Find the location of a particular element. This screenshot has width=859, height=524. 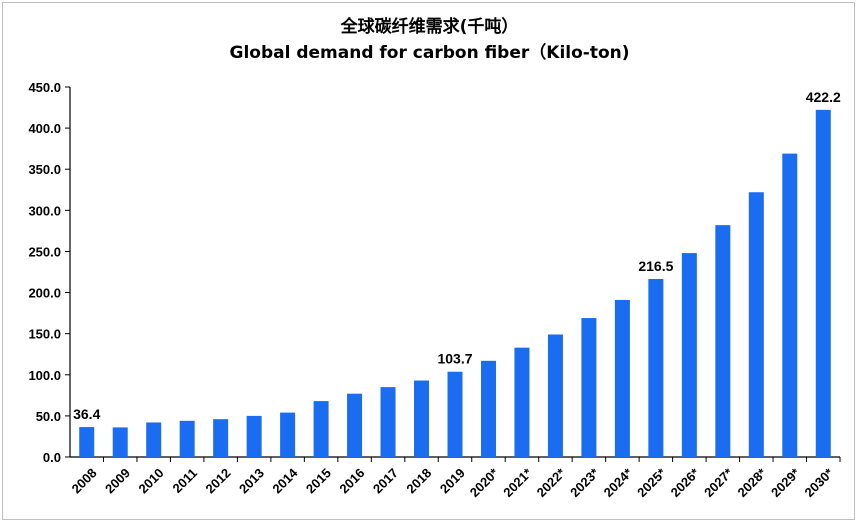

y-tick-label: 350.0 is located at coordinates (44, 169).